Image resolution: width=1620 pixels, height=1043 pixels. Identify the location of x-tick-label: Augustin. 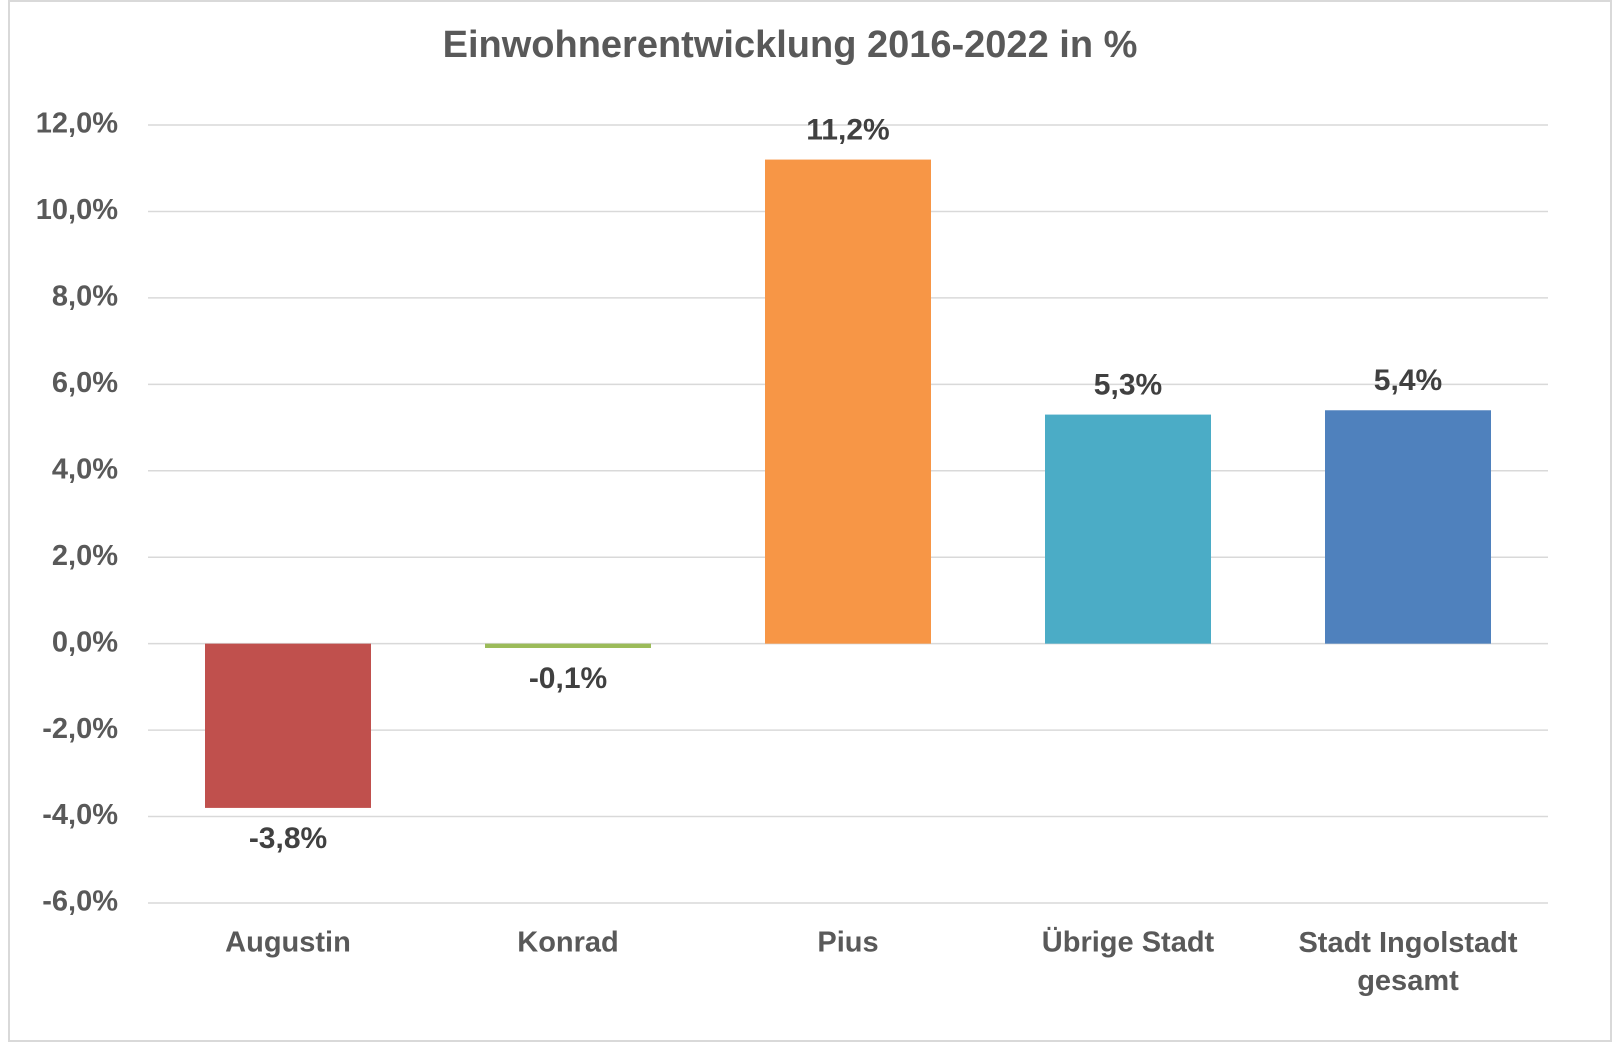
(288, 943).